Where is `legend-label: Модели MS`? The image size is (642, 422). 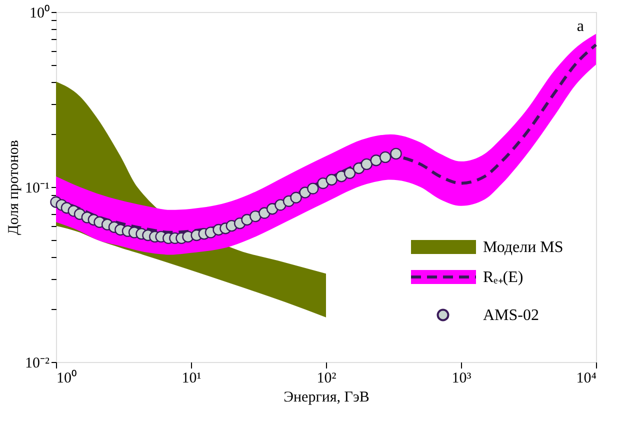
legend-label: Модели MS is located at coordinates (523, 247).